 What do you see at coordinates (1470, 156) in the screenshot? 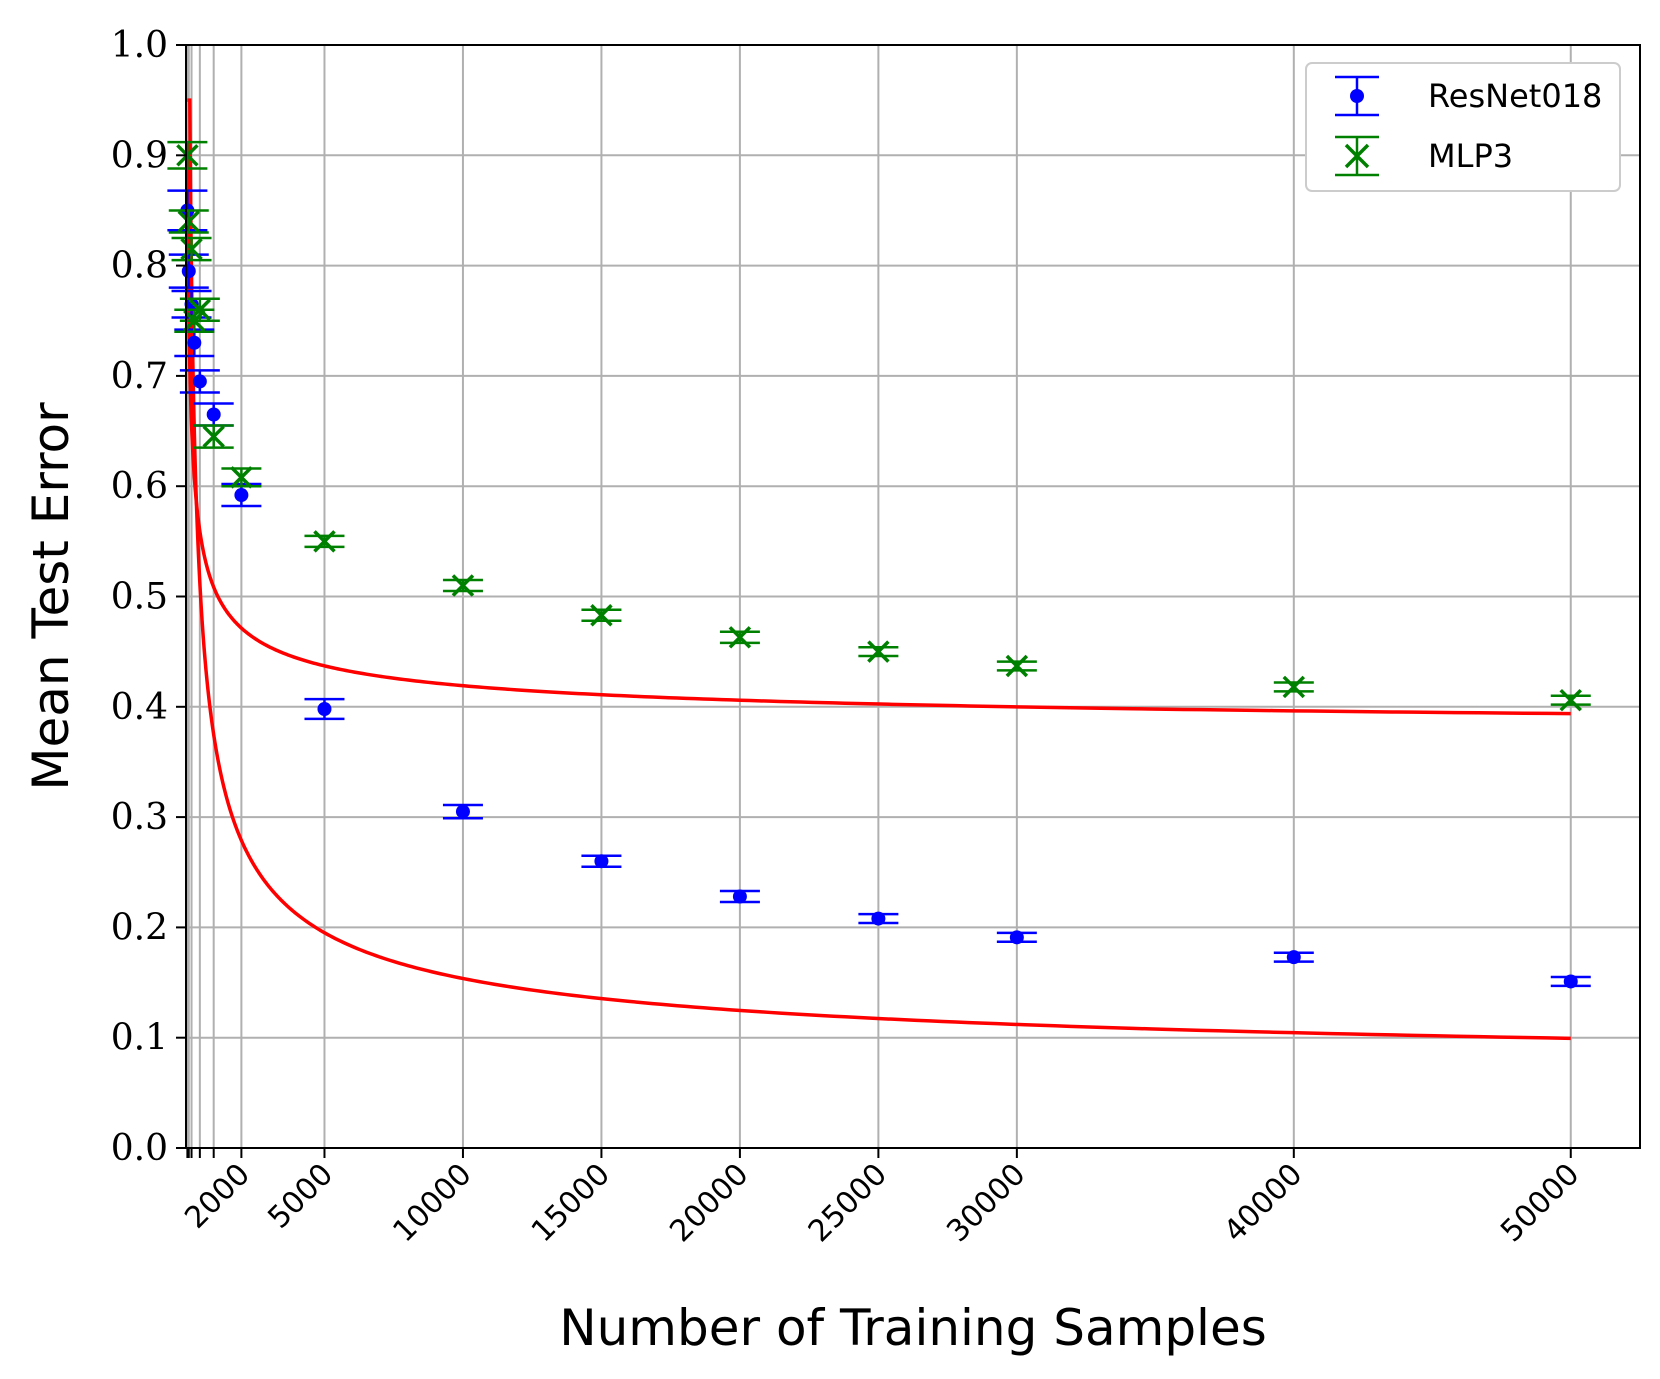
I see `legend-label: MLP3` at bounding box center [1470, 156].